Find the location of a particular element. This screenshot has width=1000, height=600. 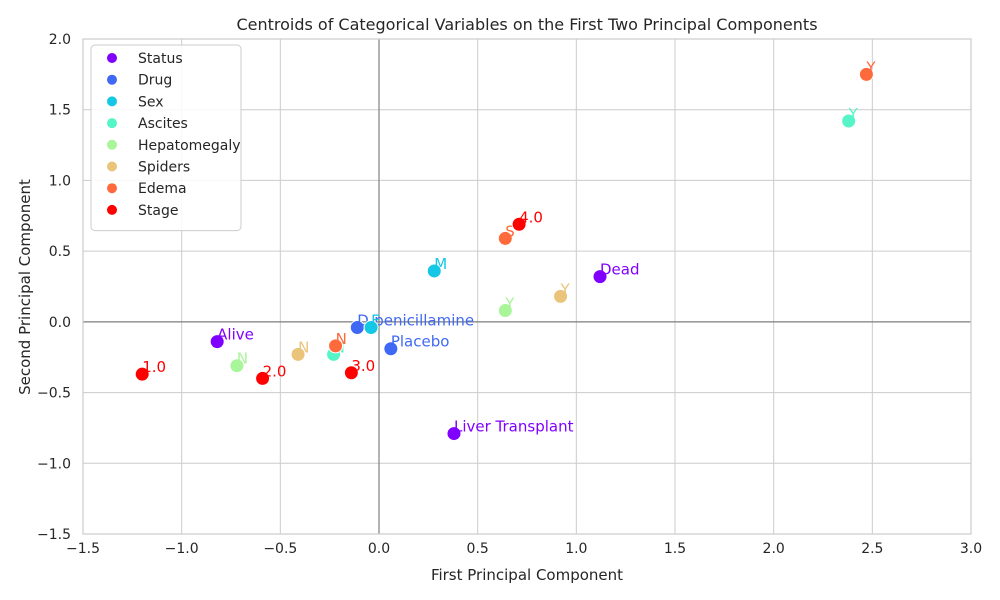

series-drug: D-penicillamine Placebo is located at coordinates (411, 334).